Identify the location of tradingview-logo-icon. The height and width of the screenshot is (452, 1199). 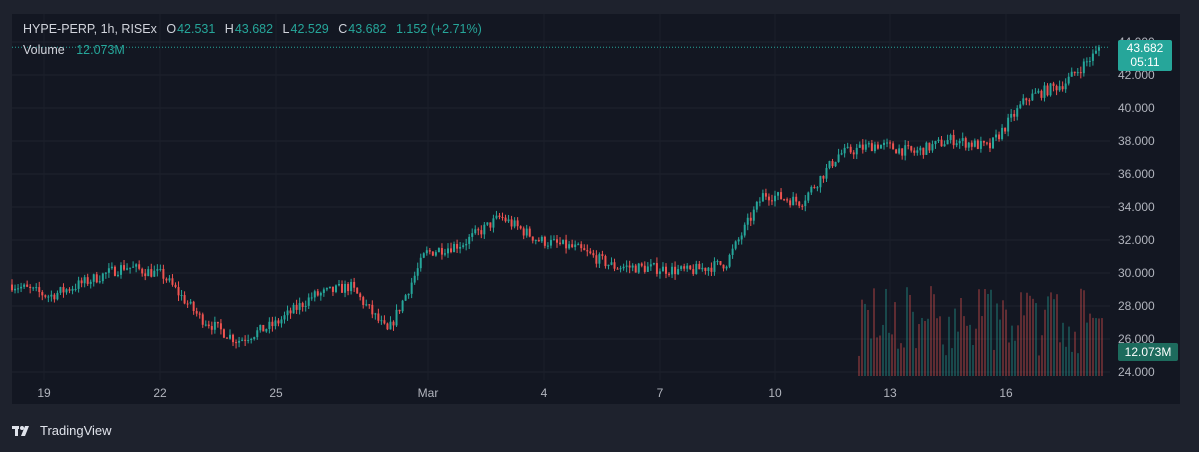
(20, 430).